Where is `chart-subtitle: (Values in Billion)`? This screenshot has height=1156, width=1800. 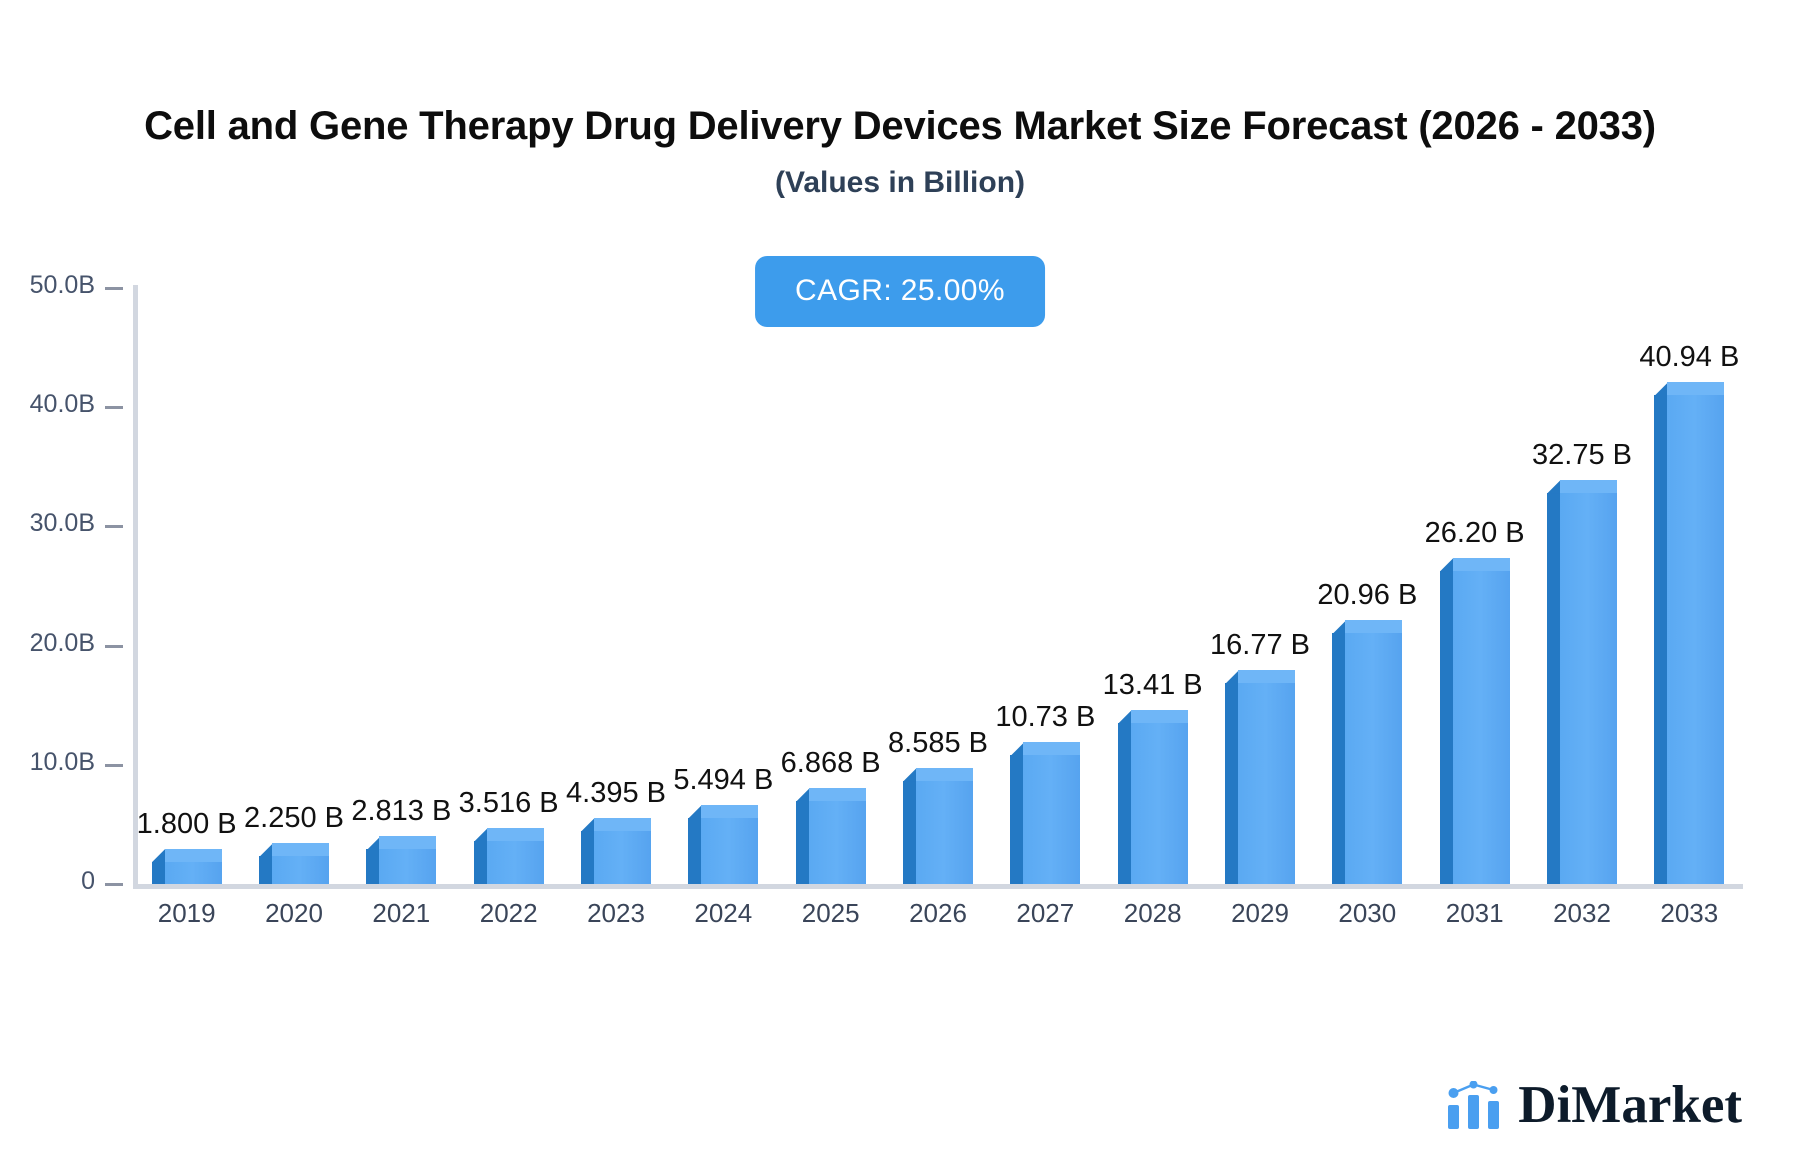
chart-subtitle: (Values in Billion) is located at coordinates (900, 182).